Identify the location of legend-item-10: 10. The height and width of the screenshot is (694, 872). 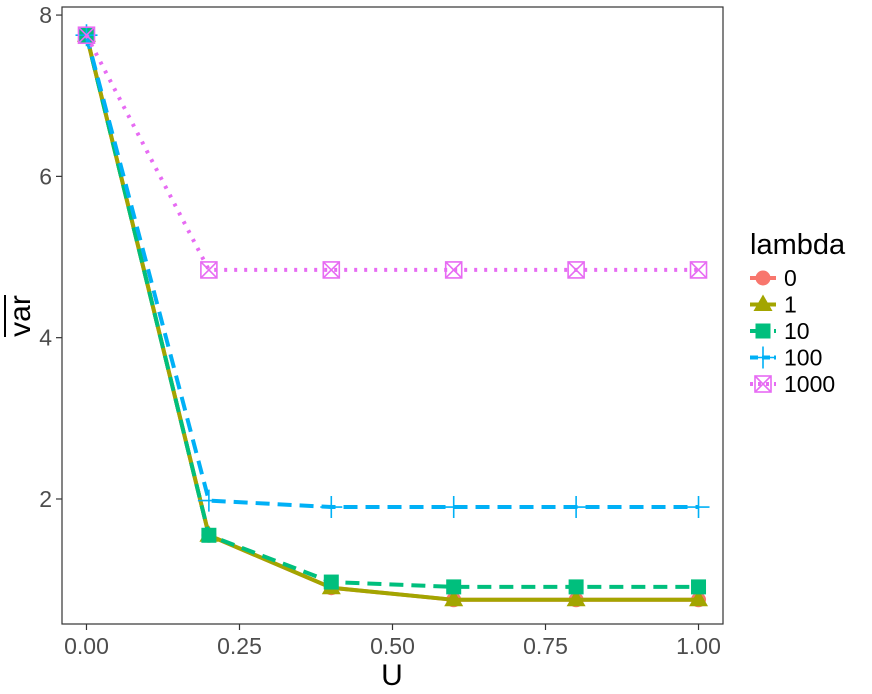
(780, 331).